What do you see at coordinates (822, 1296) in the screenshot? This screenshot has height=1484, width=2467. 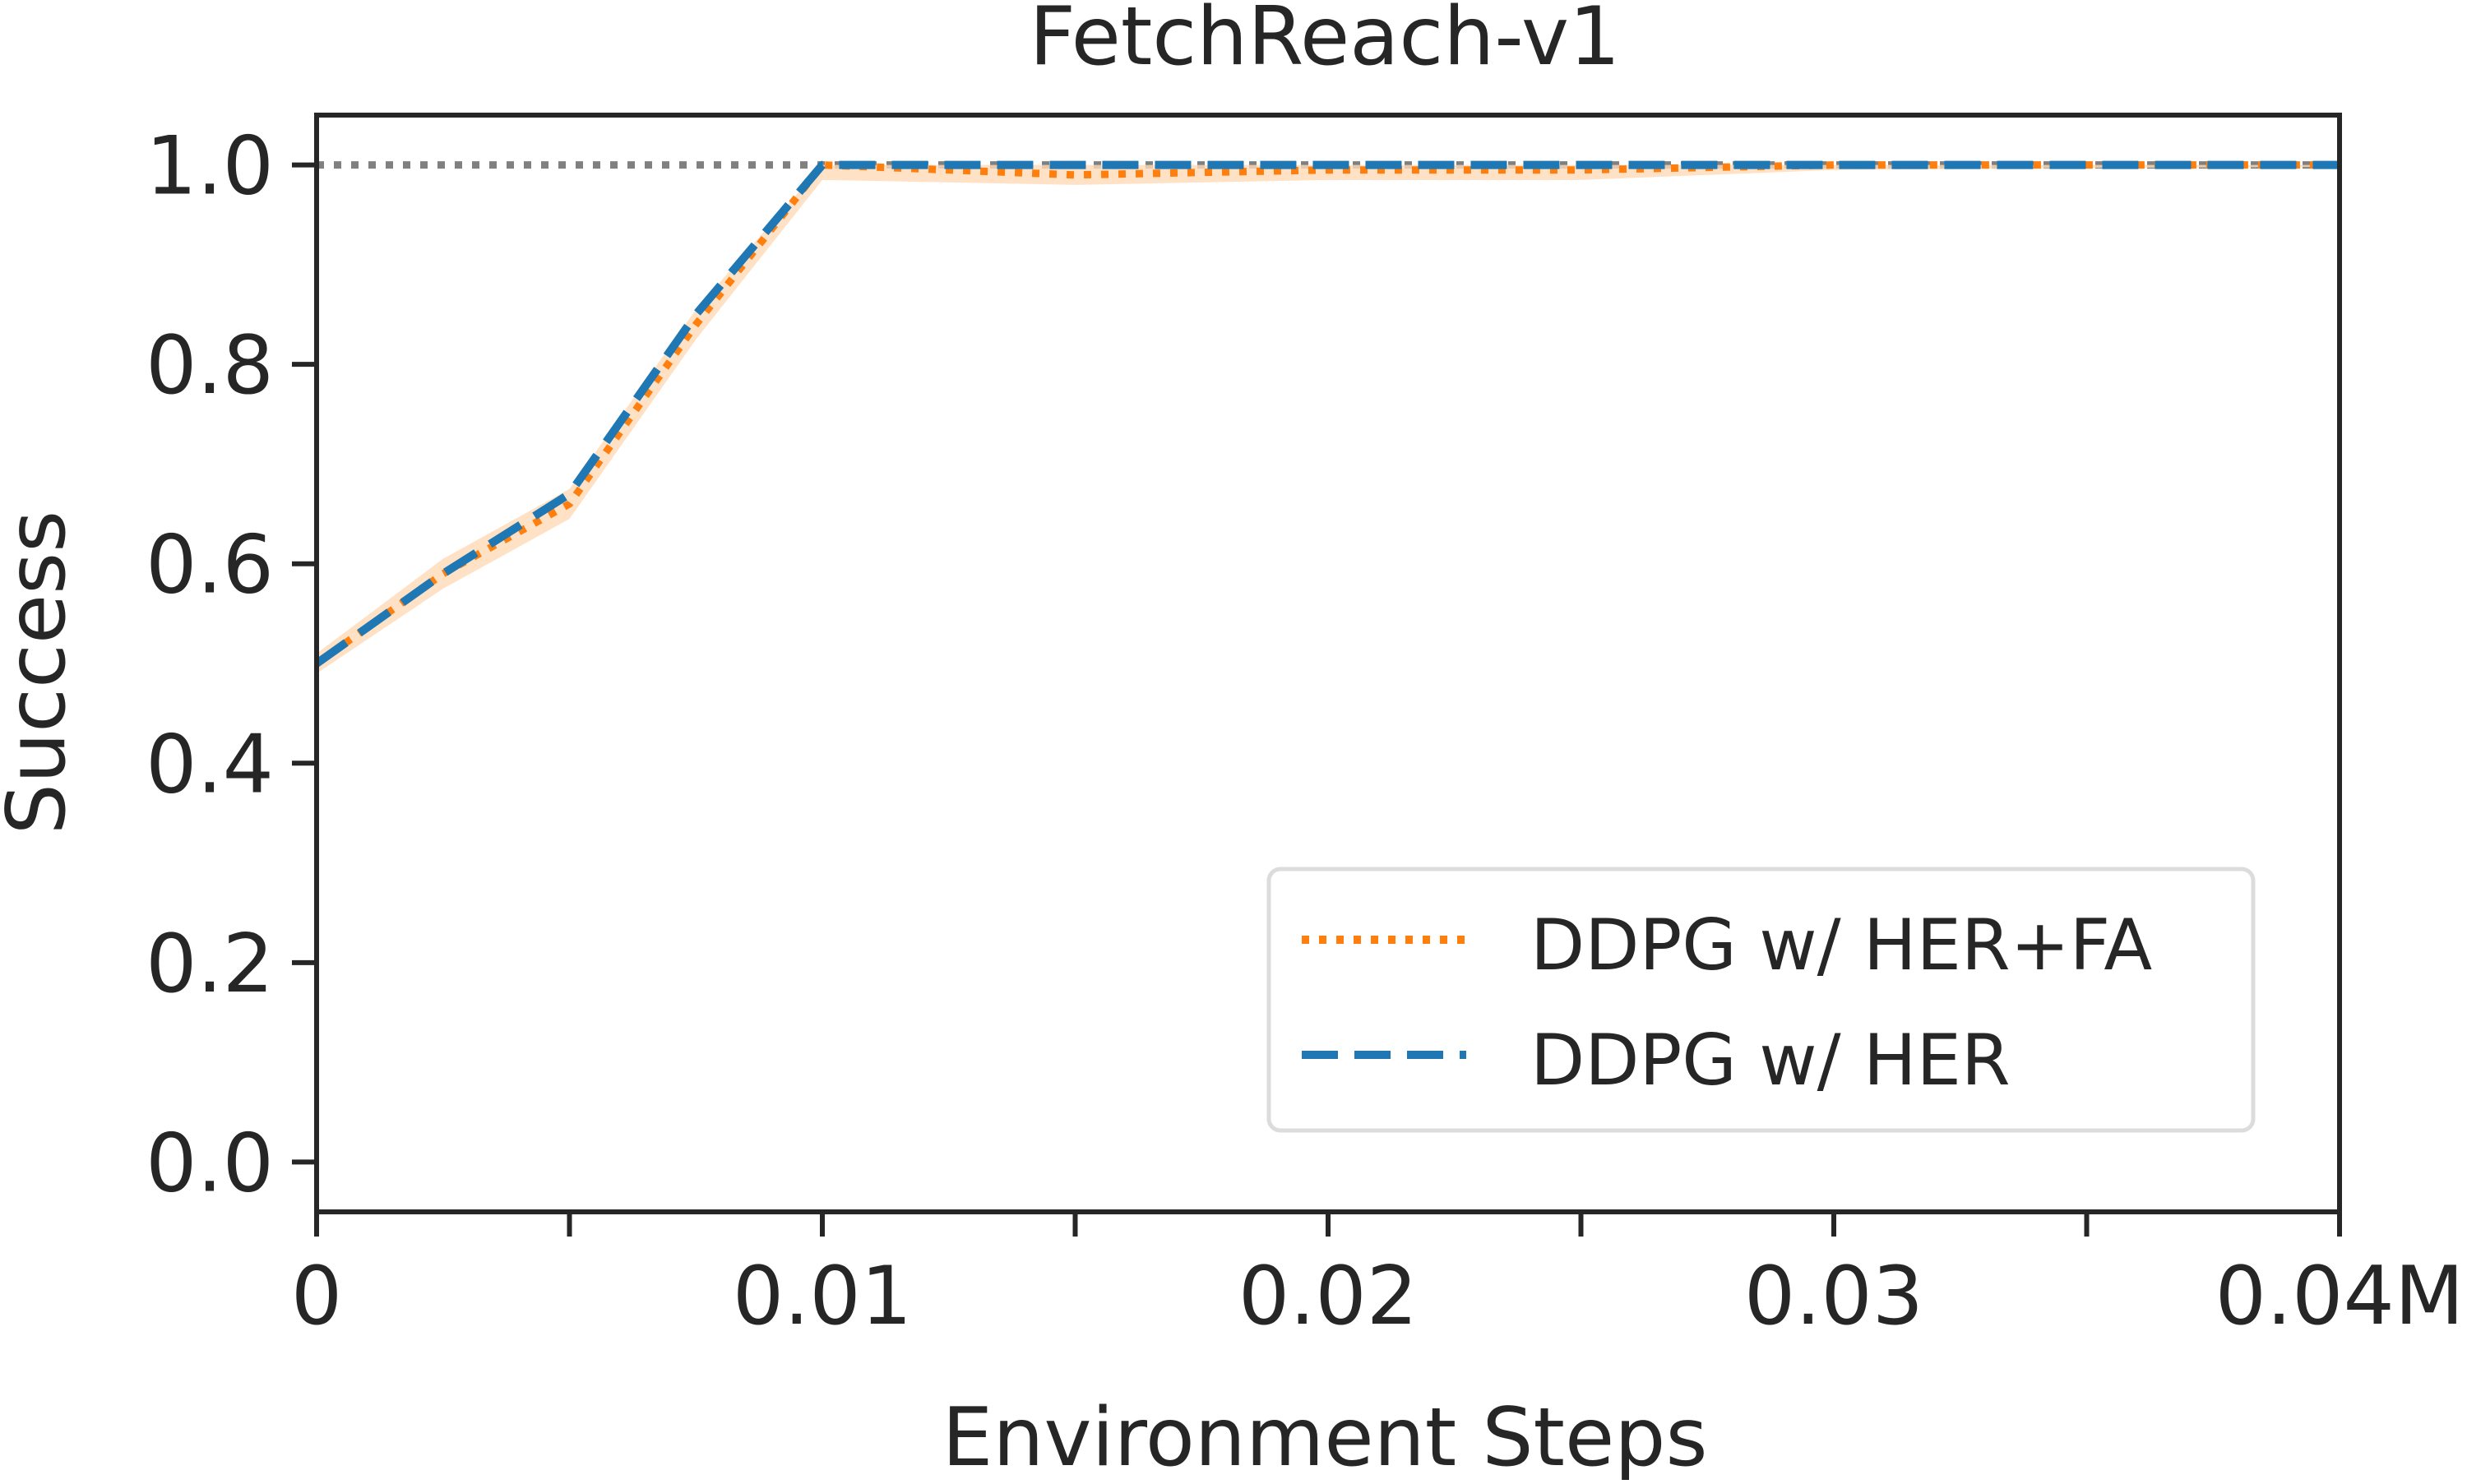 I see `x-tick-label: 0.01` at bounding box center [822, 1296].